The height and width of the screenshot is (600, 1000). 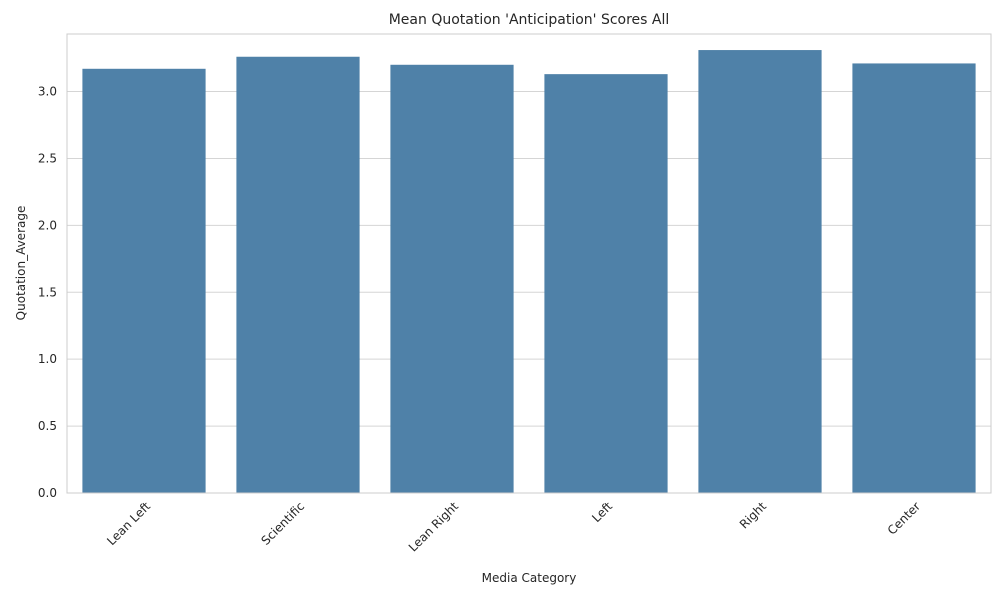 What do you see at coordinates (47, 493) in the screenshot?
I see `y-tick-label: 0.0` at bounding box center [47, 493].